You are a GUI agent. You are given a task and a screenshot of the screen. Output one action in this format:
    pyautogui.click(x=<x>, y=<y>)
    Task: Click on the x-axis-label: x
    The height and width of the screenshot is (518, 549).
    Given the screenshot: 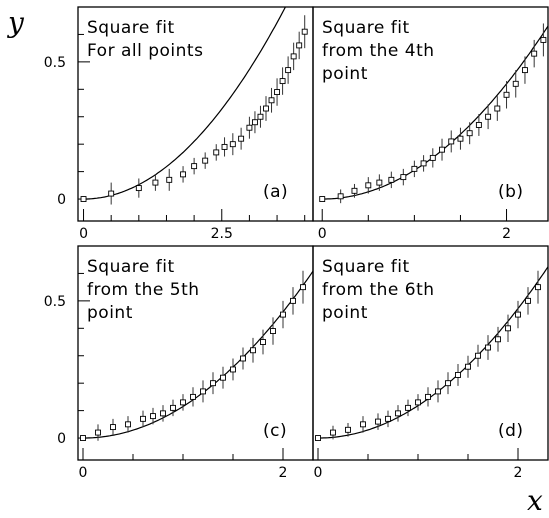 What is the action you would take?
    pyautogui.click(x=535, y=500)
    